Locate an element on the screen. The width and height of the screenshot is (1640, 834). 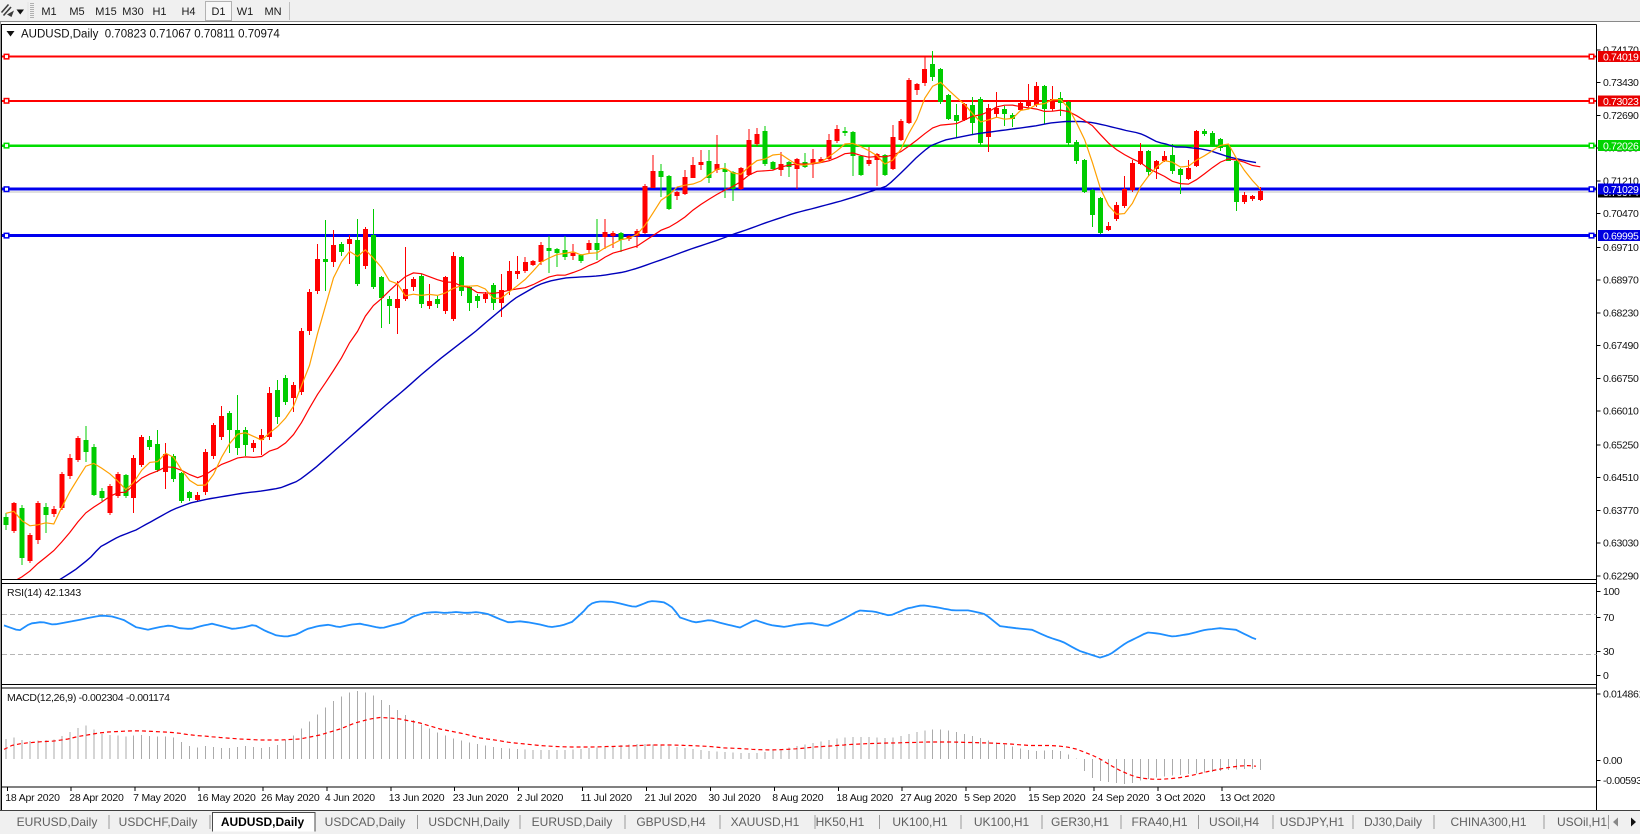
svg-text: 0 is located at coordinates (1606, 676).